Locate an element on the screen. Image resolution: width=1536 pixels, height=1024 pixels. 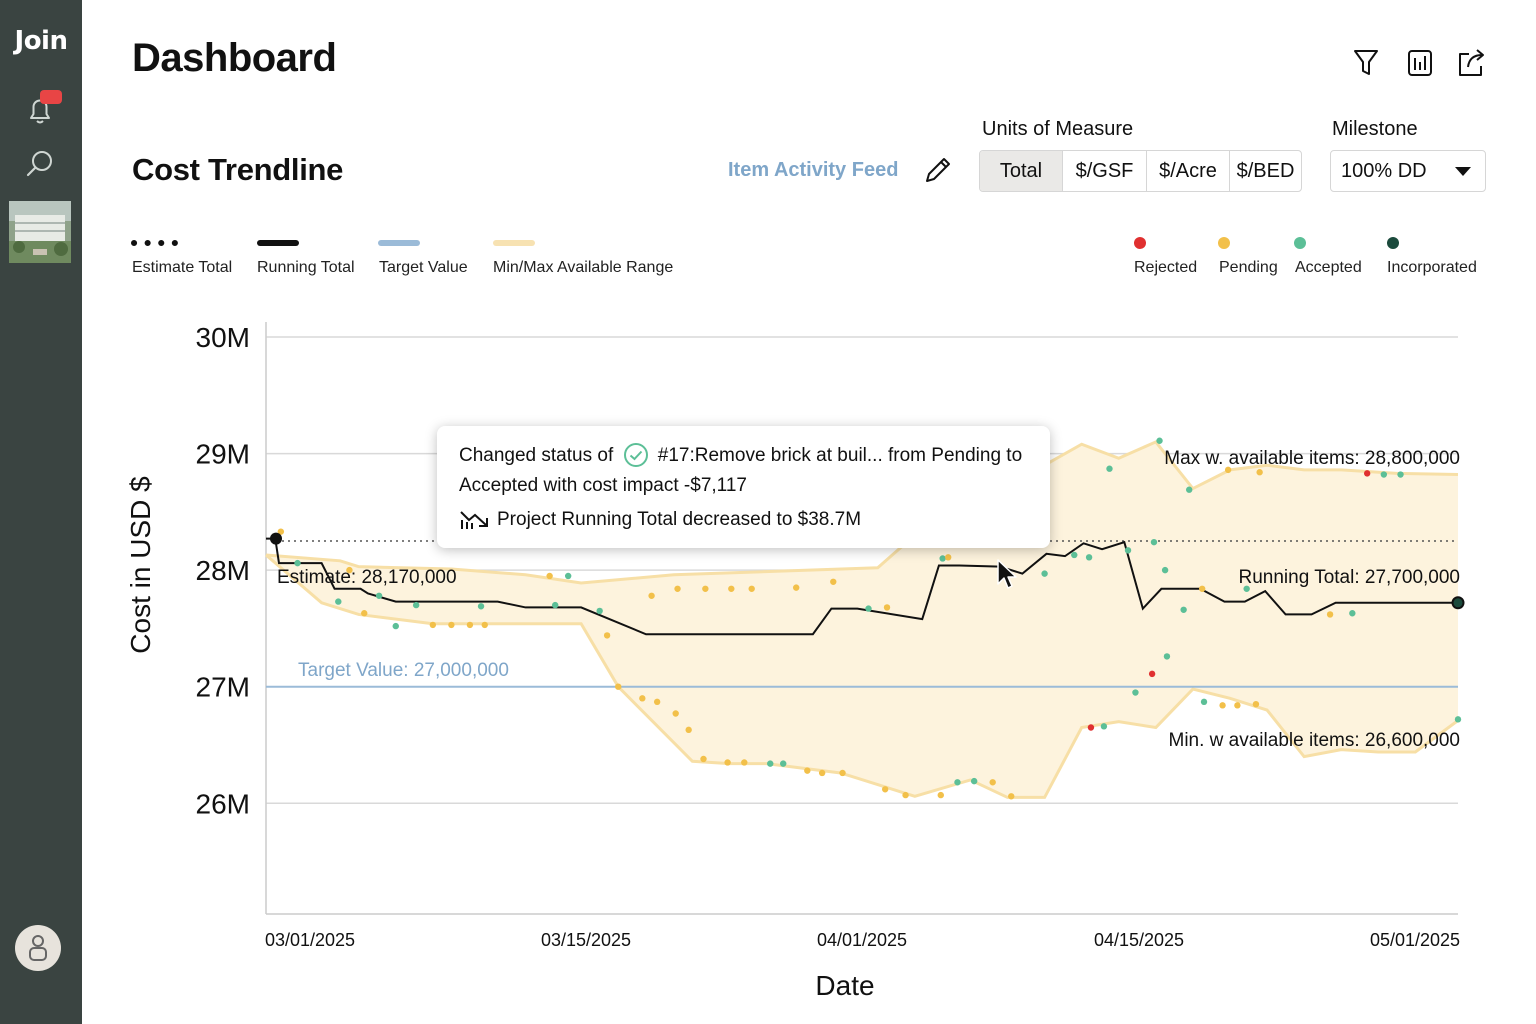
search-icon is located at coordinates (40, 164).